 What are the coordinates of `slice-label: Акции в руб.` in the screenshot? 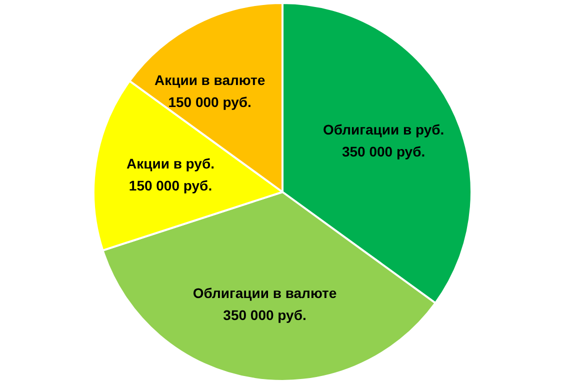 It's located at (170, 163).